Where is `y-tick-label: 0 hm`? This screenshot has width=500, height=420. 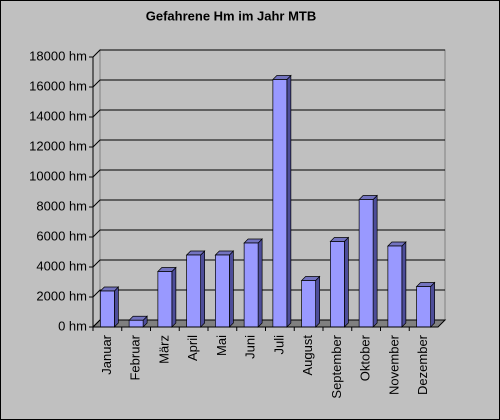
y-tick-label: 0 hm is located at coordinates (72, 325).